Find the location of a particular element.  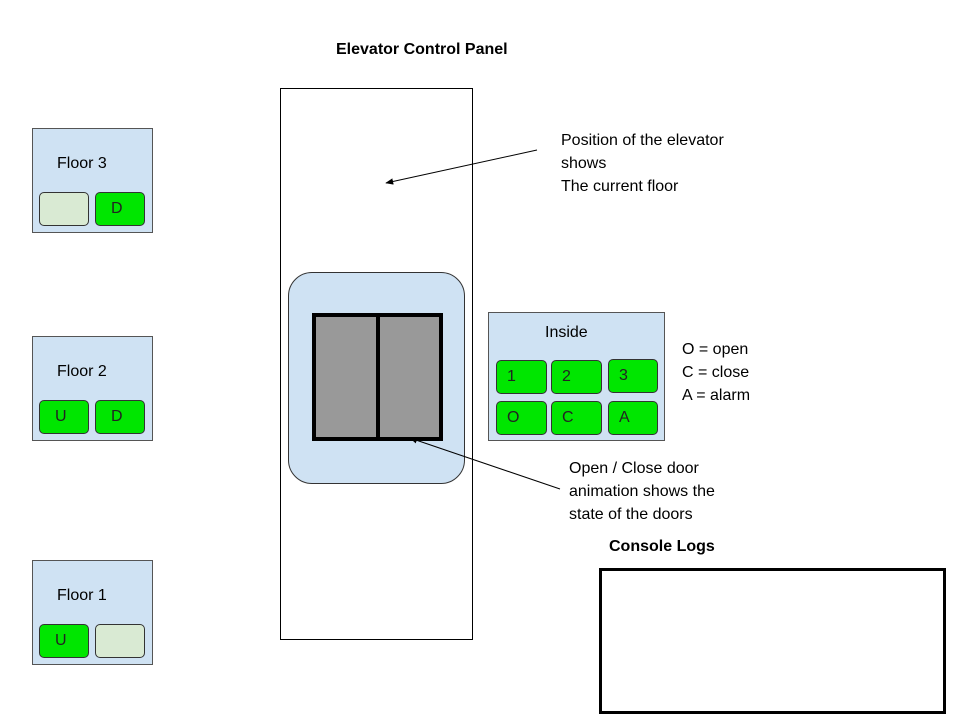

inside-close-button: C is located at coordinates (576, 418).